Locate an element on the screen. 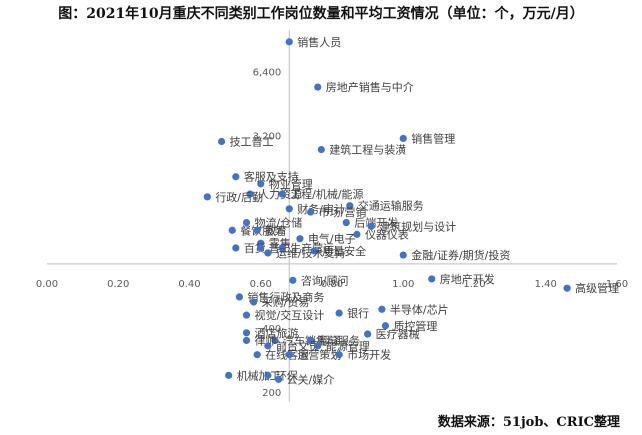 Image resolution: width=642 pixels, height=435 pixels. data-label: 后端开发 is located at coordinates (376, 223).